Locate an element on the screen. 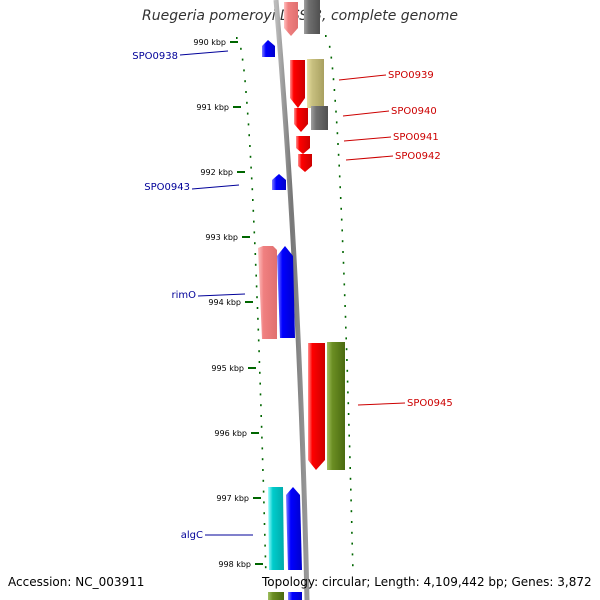 This screenshot has height=600, width=600. reverse-strand-genes is located at coordinates (280, 320).